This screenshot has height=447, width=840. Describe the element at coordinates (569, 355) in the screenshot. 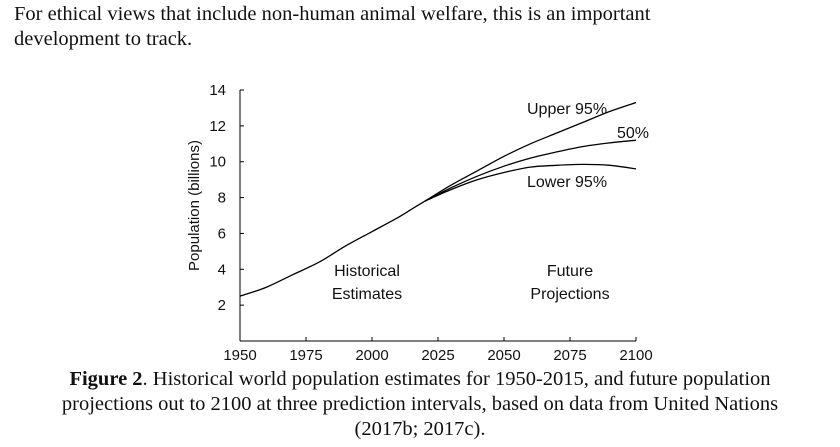

I see `x-tick-label: 2075` at that location.